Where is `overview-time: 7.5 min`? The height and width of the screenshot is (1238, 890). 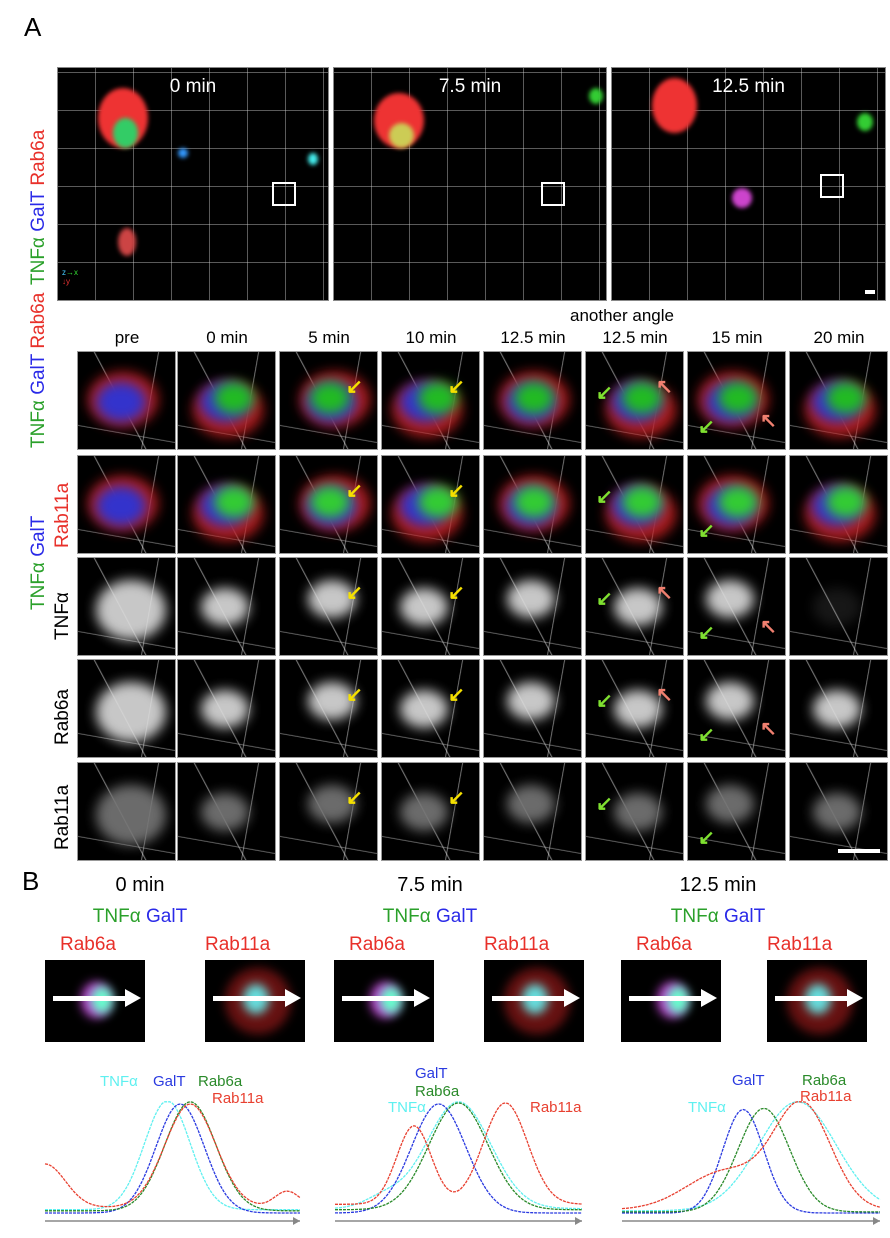
overview-time: 7.5 min is located at coordinates (470, 86).